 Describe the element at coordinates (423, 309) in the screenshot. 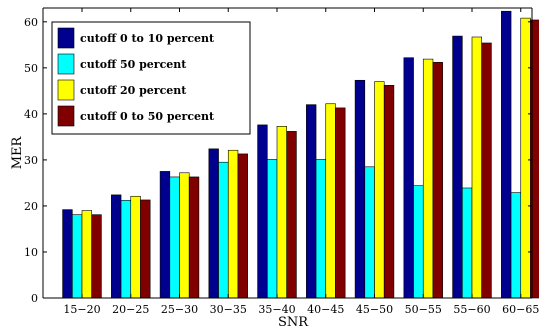

I see `x-tick-label: 50−55` at that location.